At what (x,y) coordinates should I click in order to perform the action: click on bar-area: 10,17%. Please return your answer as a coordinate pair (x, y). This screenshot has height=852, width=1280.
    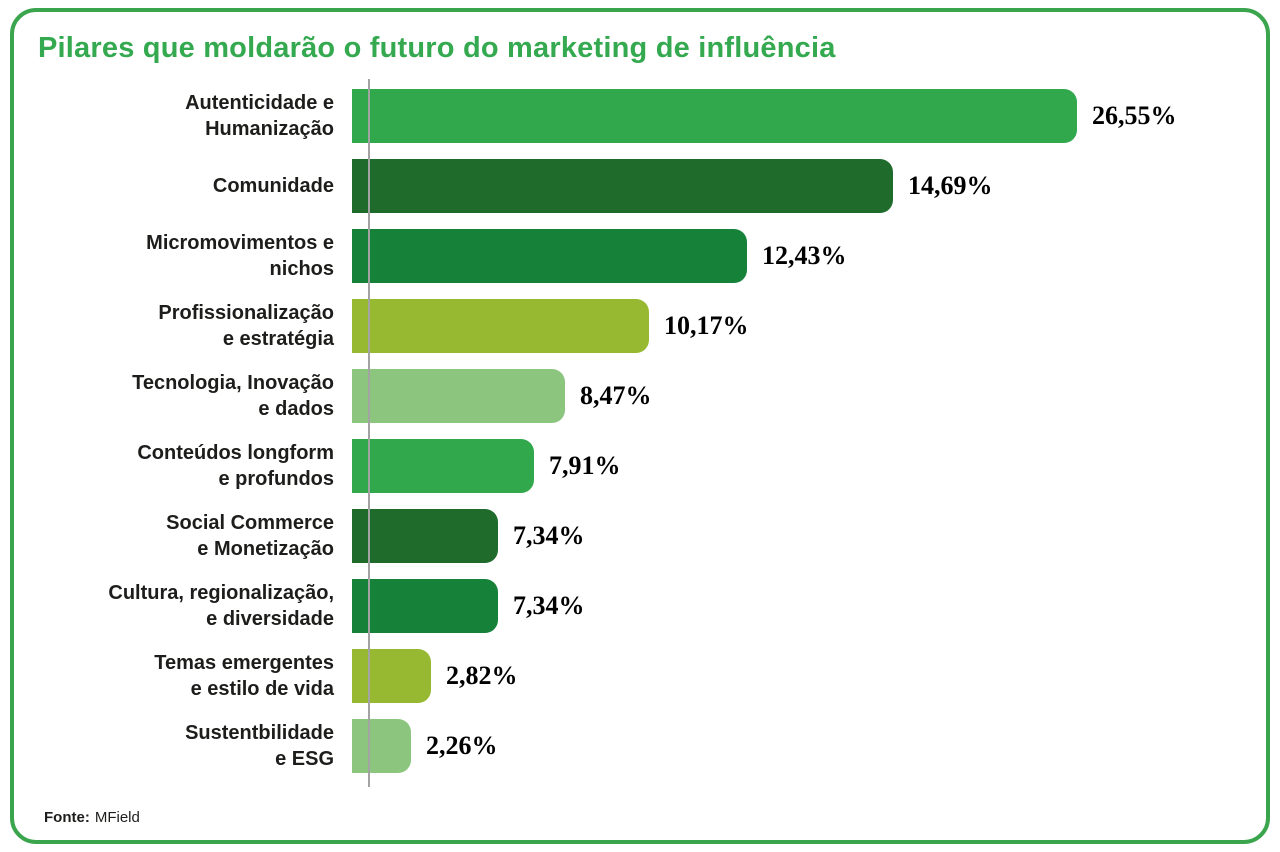
    Looking at the image, I should click on (799, 326).